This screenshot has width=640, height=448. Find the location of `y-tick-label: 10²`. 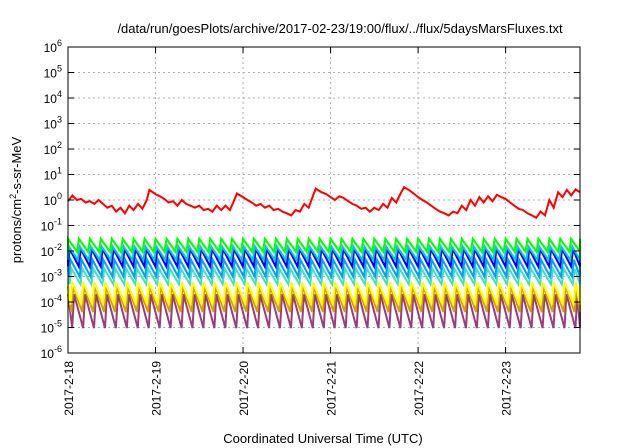

y-tick-label: 10² is located at coordinates (53, 148).